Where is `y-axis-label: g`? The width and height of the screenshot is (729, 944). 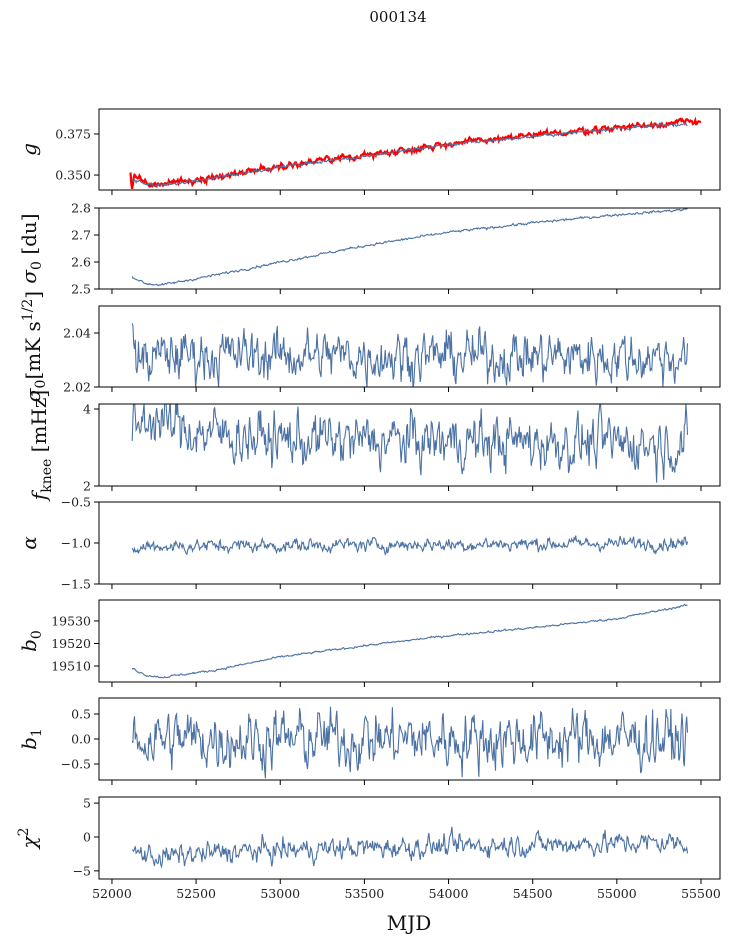 y-axis-label: g is located at coordinates (29, 149).